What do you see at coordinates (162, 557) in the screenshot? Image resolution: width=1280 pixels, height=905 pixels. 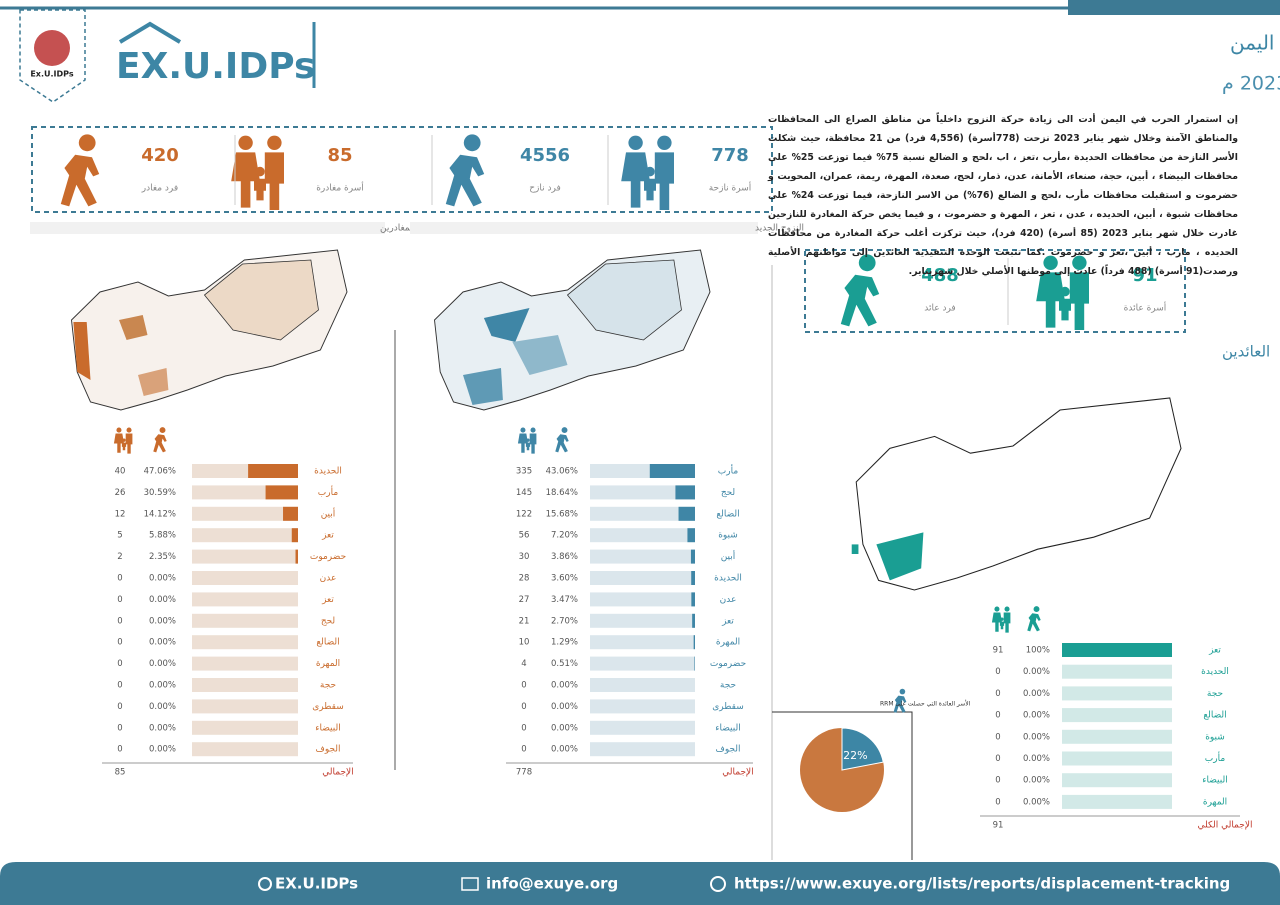 I see `row-percent: 2.35%` at bounding box center [162, 557].